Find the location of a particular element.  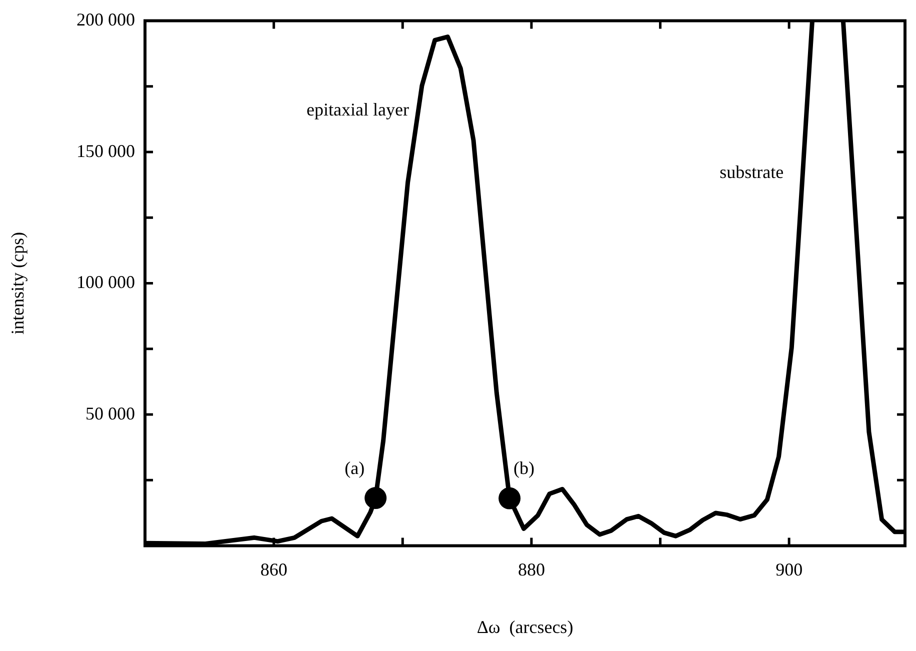

x-tick-label: 860 is located at coordinates (274, 569).